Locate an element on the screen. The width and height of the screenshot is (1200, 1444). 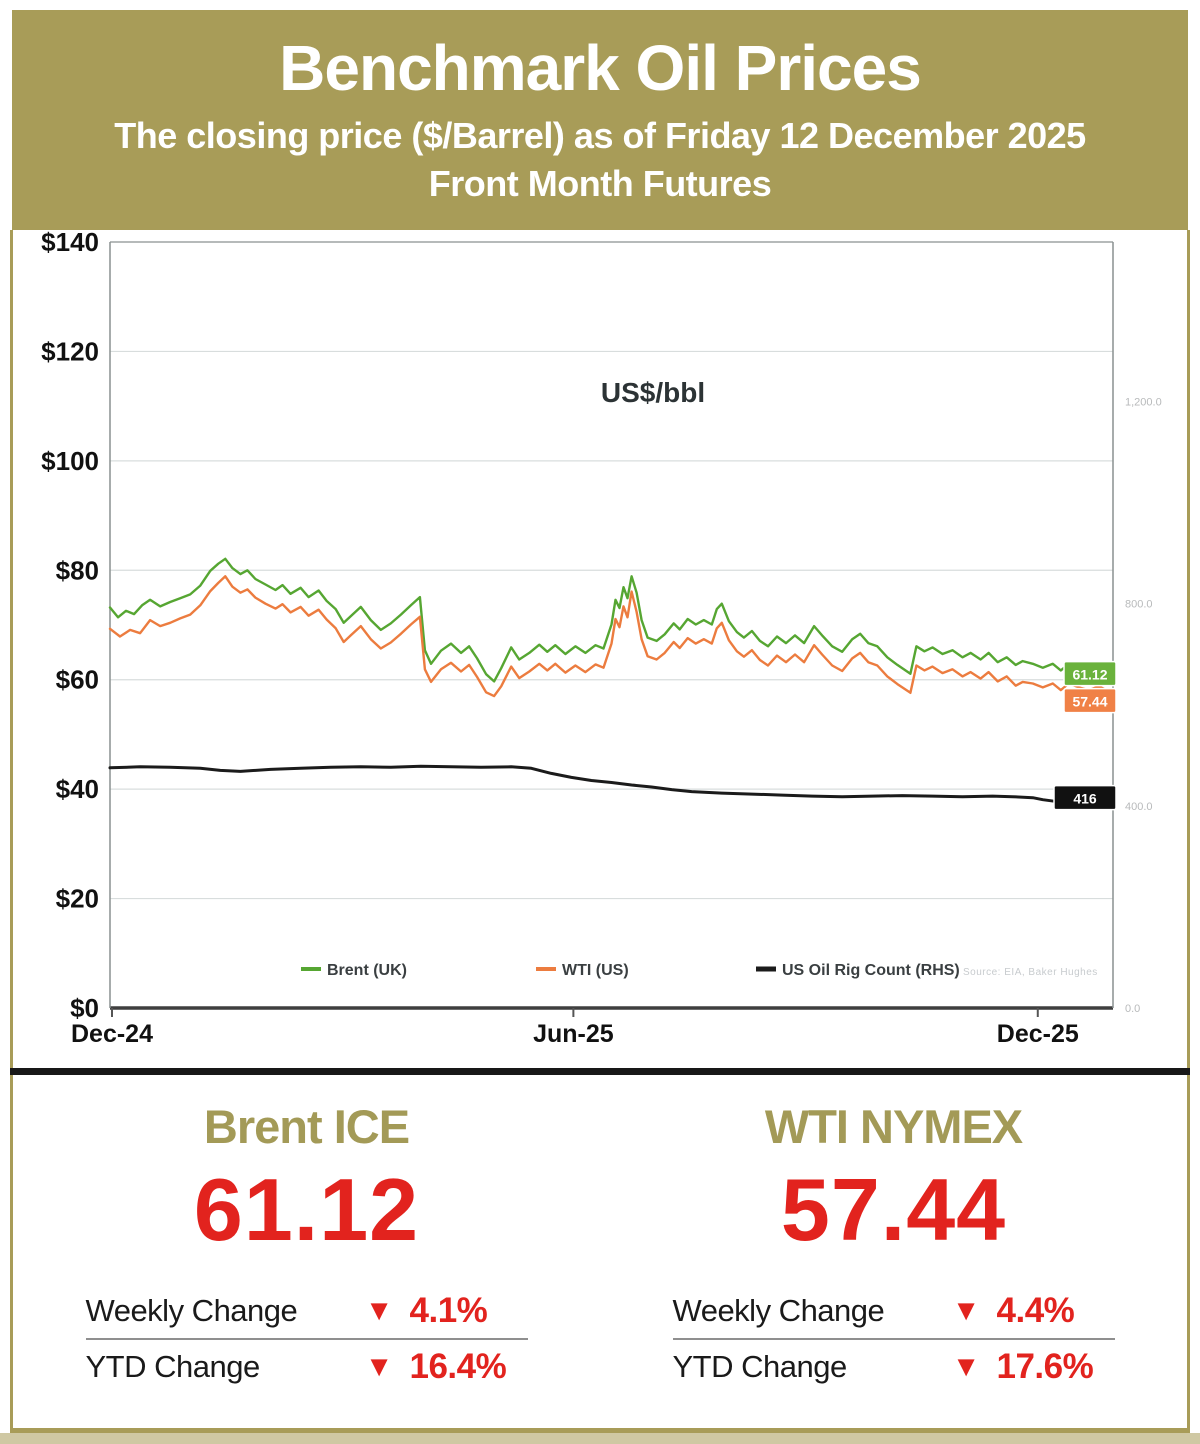
right-axis-label: 400.0 is located at coordinates (1139, 807).